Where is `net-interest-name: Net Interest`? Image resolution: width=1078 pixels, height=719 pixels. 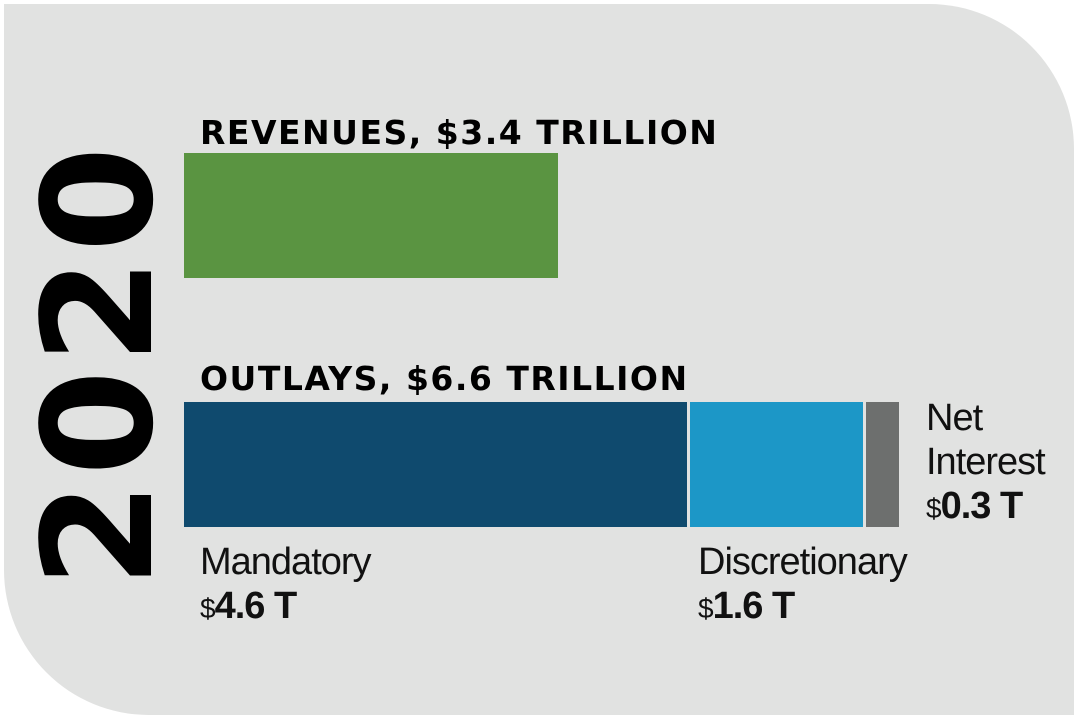
net-interest-name: Net Interest is located at coordinates (986, 440).